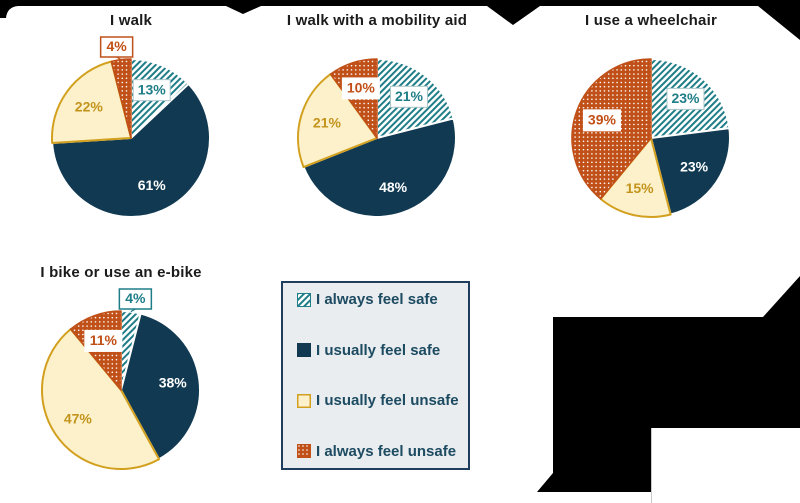  I want to click on cream-swatch-icon, so click(304, 400).